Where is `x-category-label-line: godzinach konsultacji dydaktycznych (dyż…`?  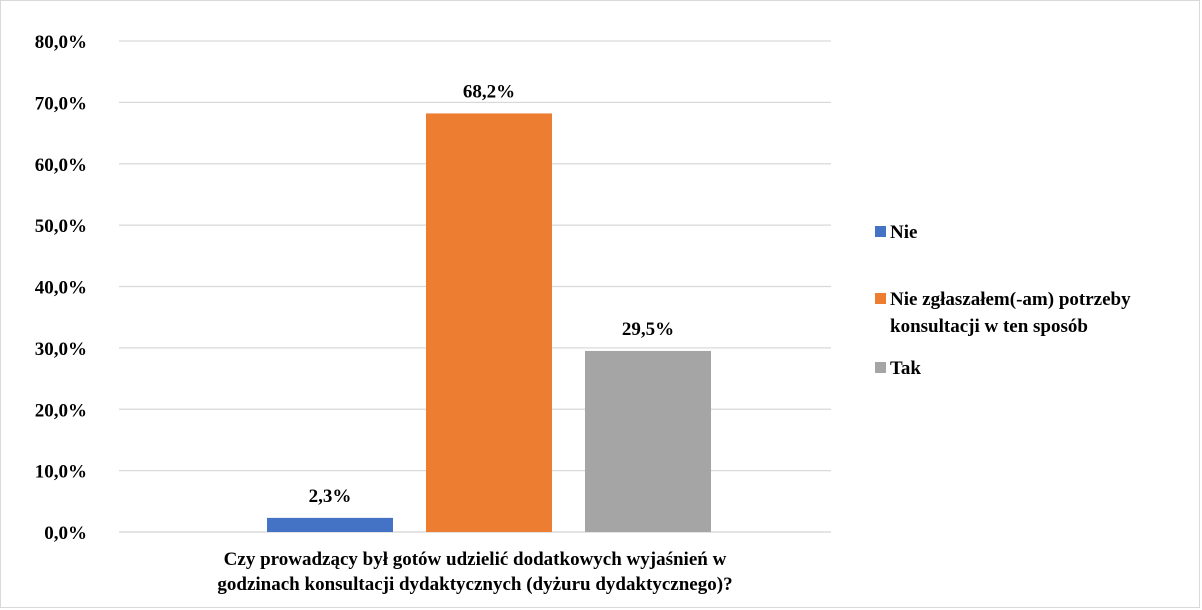
x-category-label-line: godzinach konsultacji dydaktycznych (dyż… is located at coordinates (474, 584).